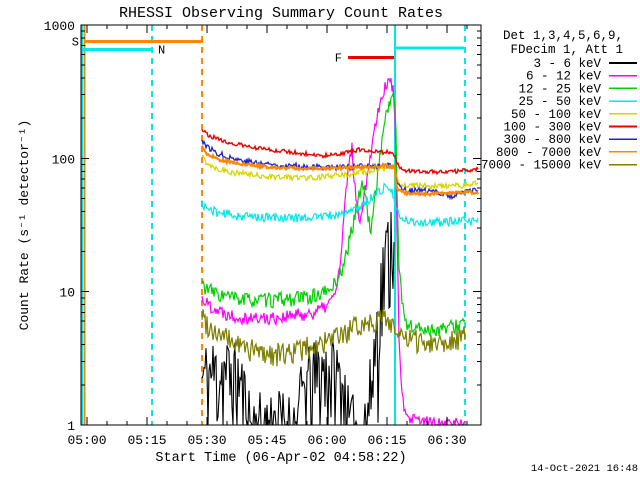 The image size is (640, 480). I want to click on legend-item-label-magenta: 6 - 12 keV, so click(564, 77).